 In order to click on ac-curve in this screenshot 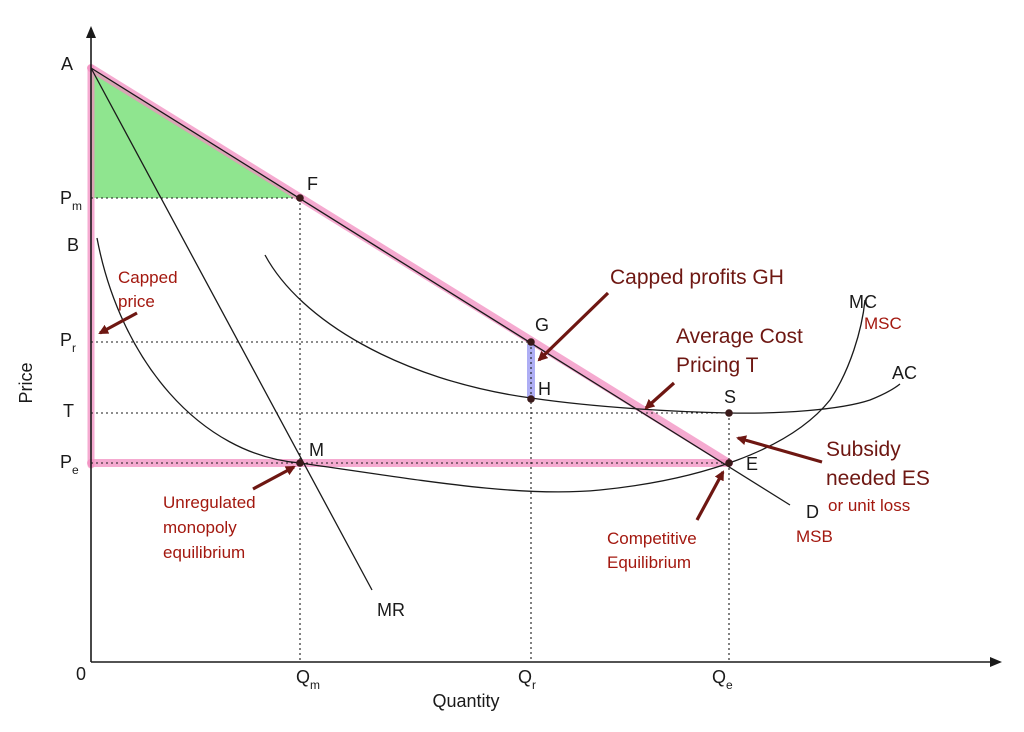, I will do `click(582, 334)`.